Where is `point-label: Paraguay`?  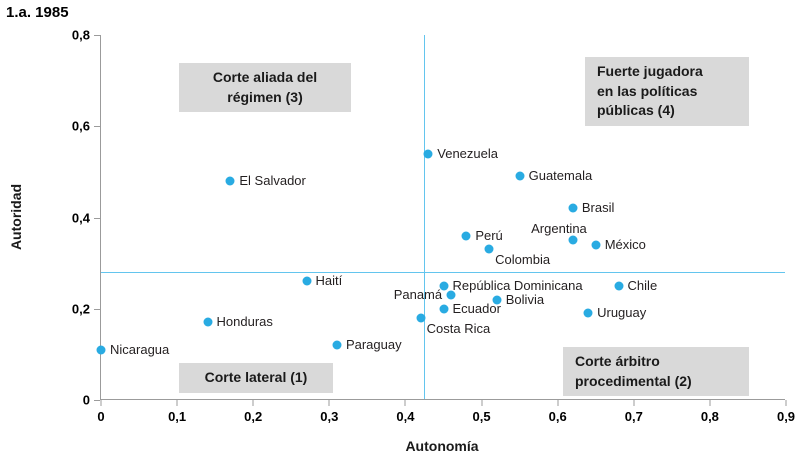
point-label: Paraguay is located at coordinates (373, 345).